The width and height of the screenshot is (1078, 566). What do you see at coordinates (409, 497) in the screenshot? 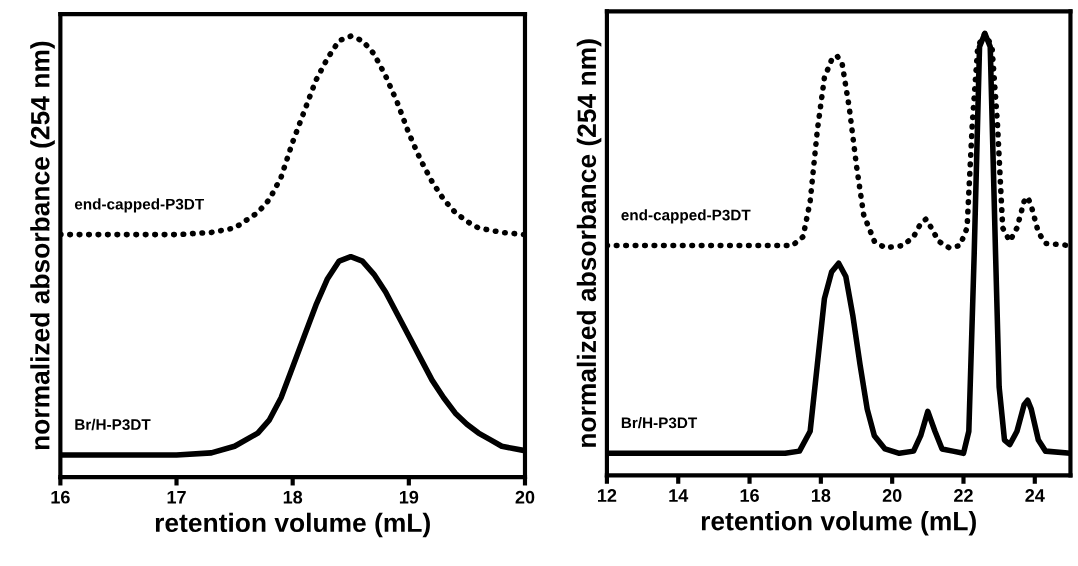
I see `x-tick-label: 19` at bounding box center [409, 497].